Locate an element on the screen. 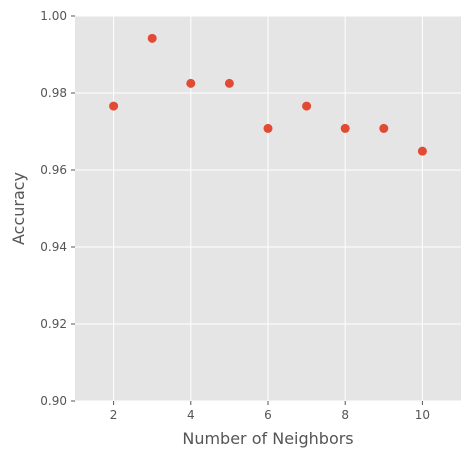  y-tick-label: 1.00 is located at coordinates (53, 16).